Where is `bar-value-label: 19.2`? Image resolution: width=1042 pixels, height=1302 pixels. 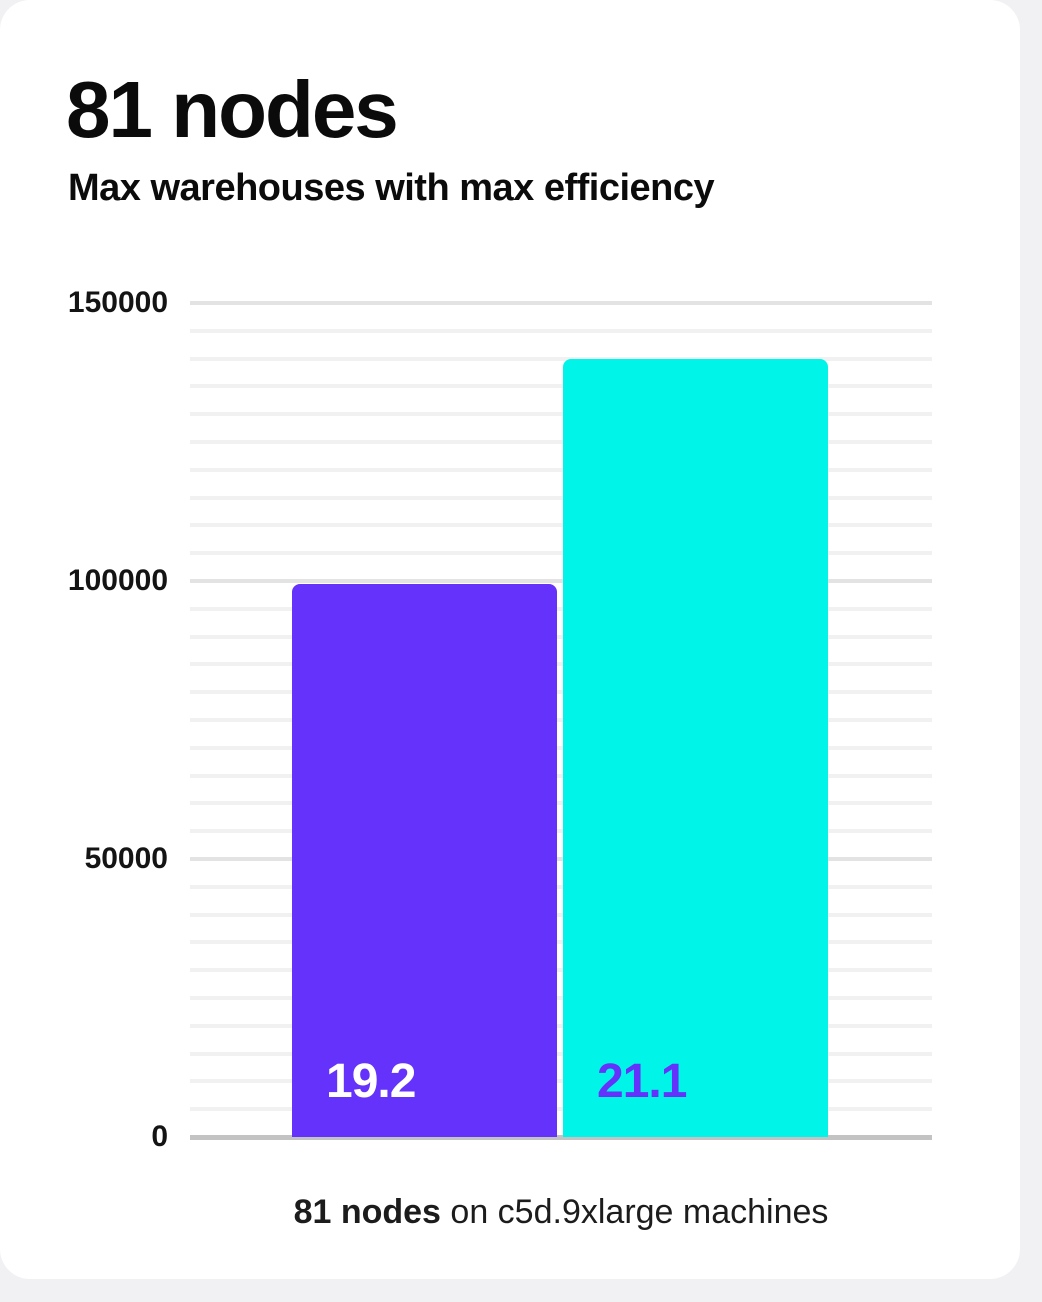
bar-value-label: 19.2 is located at coordinates (371, 1081).